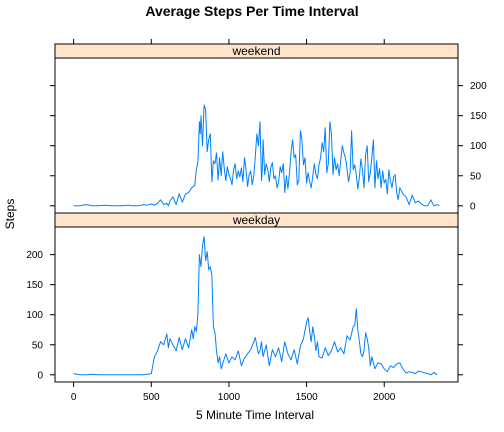  I want to click on x-axis-label: 5 Minute Time Interval, so click(255, 415).